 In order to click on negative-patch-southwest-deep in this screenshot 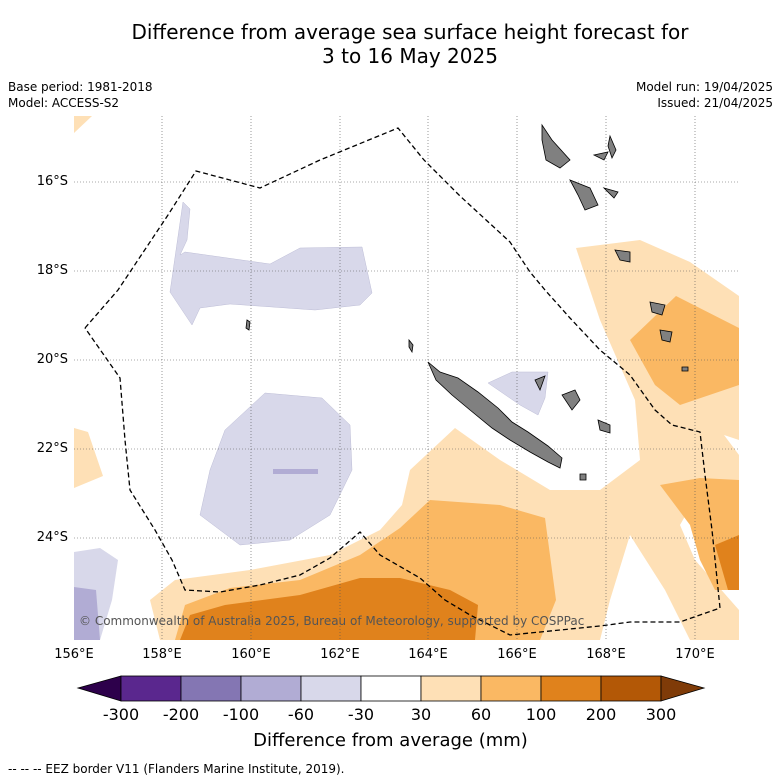, I will do `click(87, 613)`.